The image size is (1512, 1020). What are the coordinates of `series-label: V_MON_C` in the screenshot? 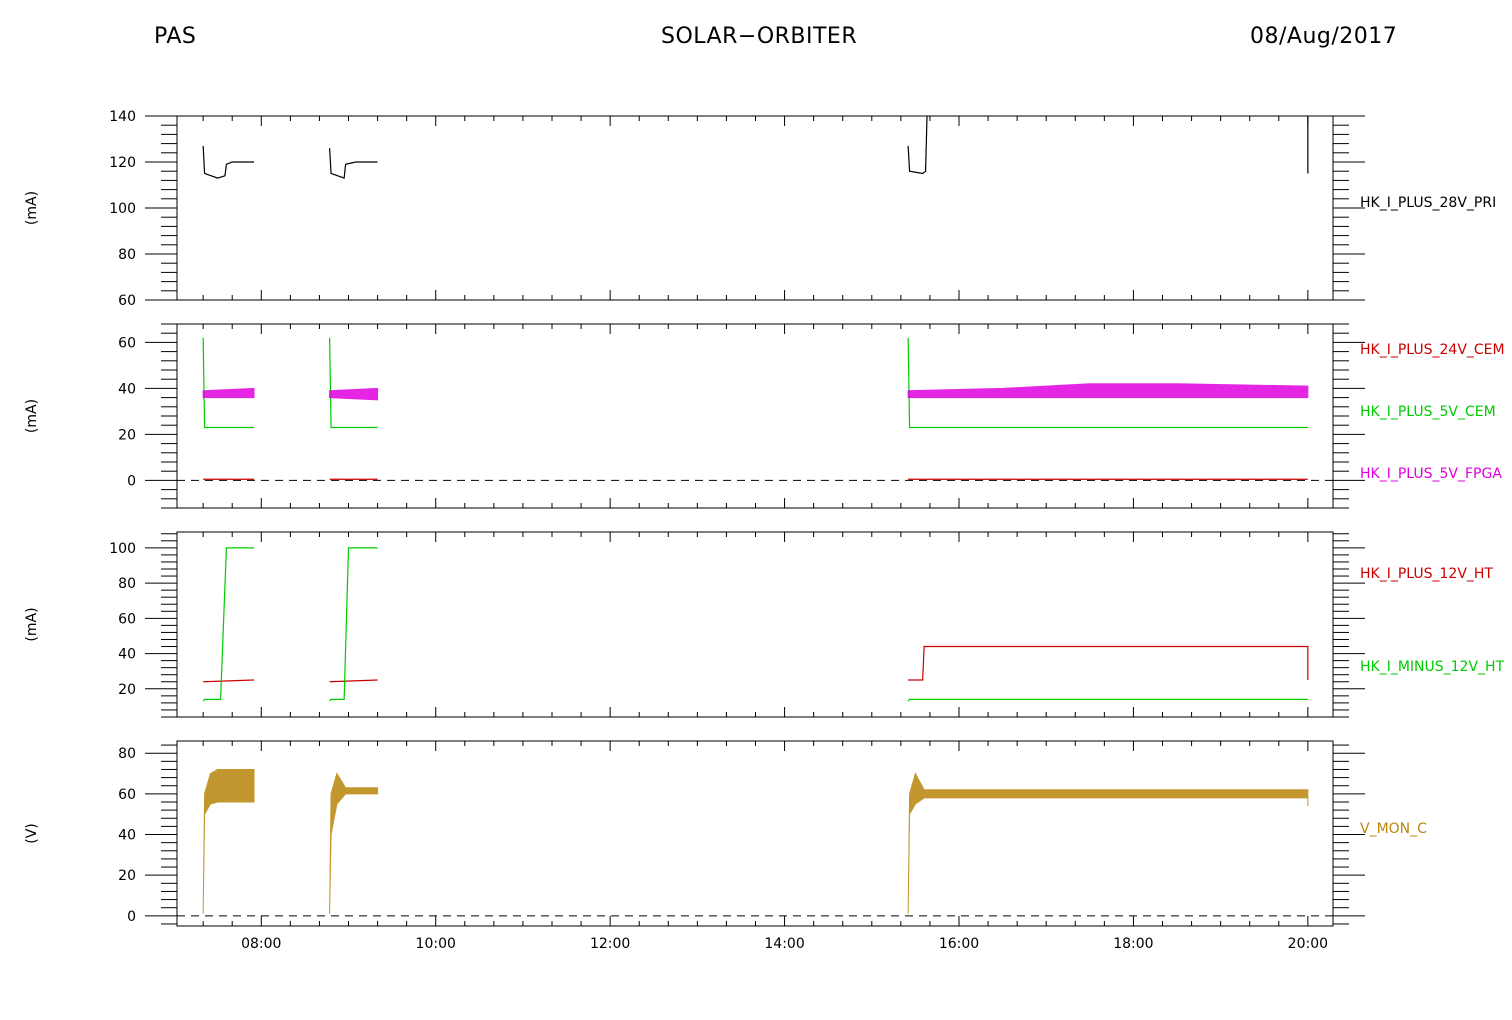 It's located at (1393, 829).